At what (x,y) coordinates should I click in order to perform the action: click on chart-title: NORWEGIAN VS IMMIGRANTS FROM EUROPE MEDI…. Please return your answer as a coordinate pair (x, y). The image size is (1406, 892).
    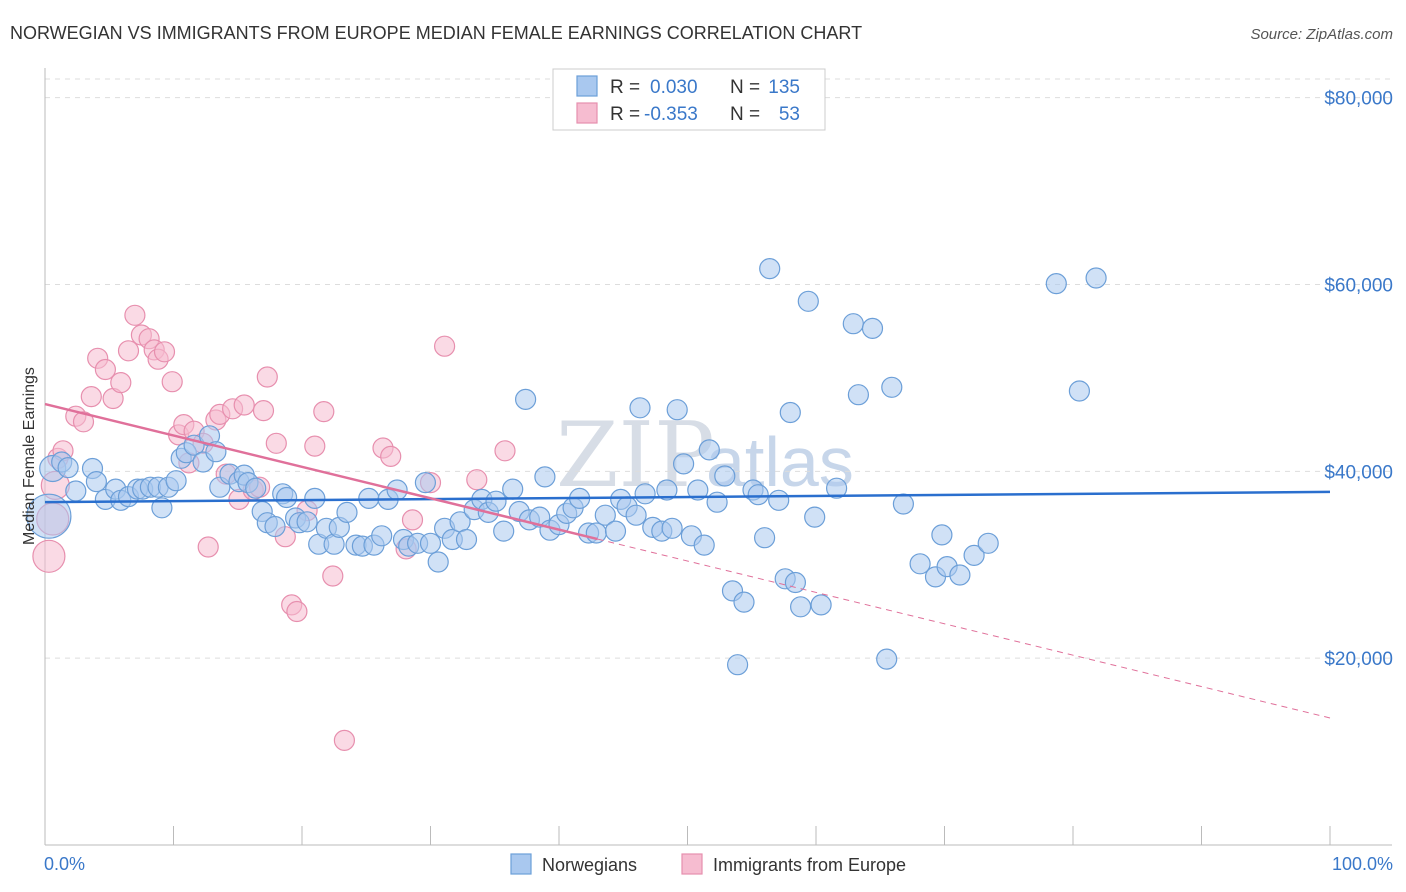
    Looking at the image, I should click on (436, 33).